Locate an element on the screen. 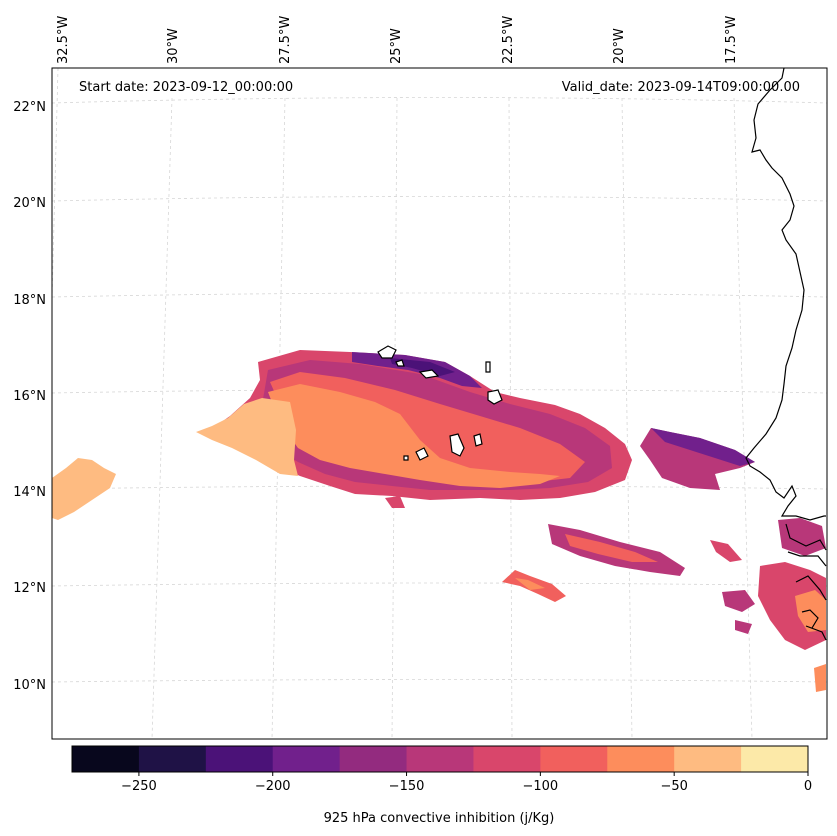  senegal-gambia-coast is located at coordinates (806, 582).